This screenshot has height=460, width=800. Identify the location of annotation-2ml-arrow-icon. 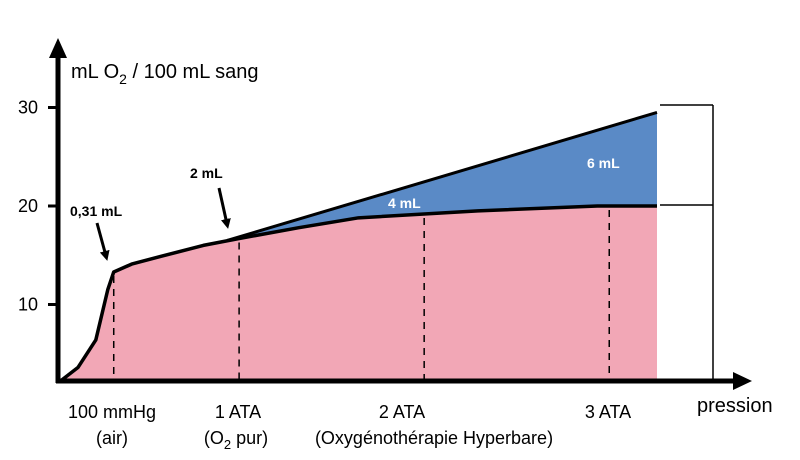
(224, 208).